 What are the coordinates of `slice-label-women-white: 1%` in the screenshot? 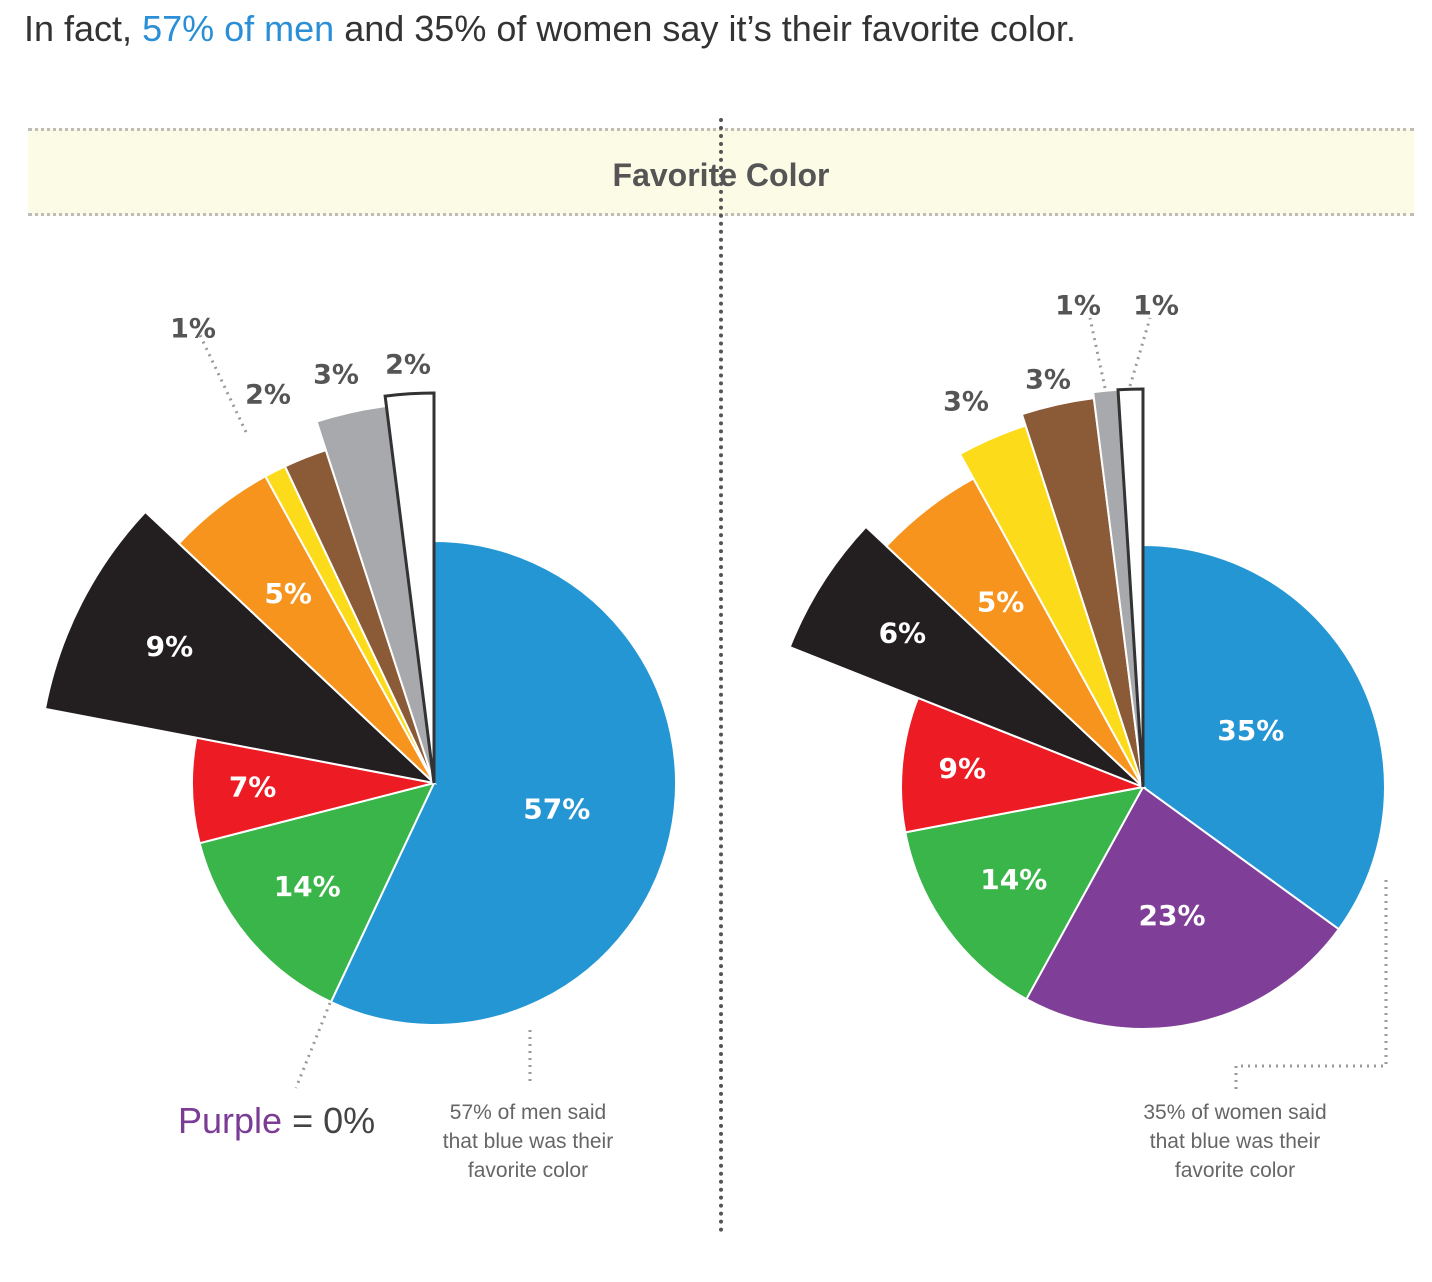 It's located at (1156, 306).